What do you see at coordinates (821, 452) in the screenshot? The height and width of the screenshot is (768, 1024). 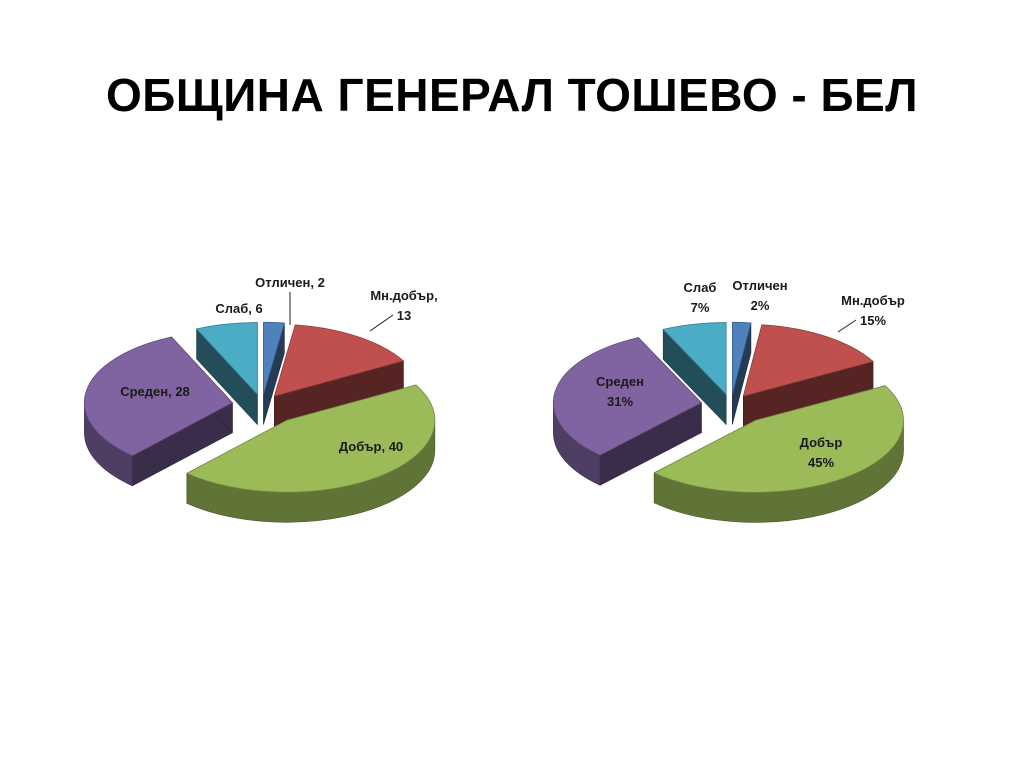 I see `pie2-label-dobar: Добър 45%` at bounding box center [821, 452].